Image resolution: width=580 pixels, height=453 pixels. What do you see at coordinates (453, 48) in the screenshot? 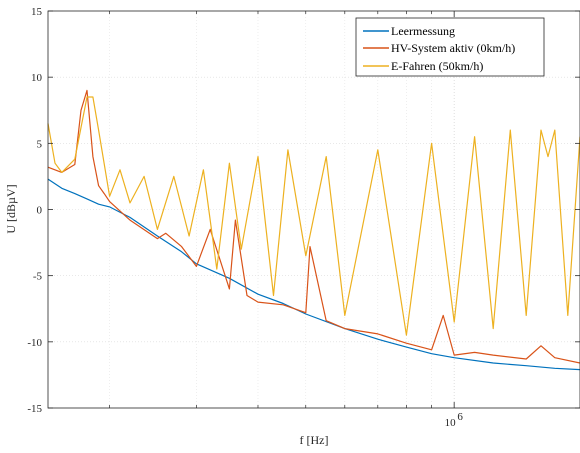
I see `legend-label-hv-system: HV-System aktiv (0km/h)` at bounding box center [453, 48].